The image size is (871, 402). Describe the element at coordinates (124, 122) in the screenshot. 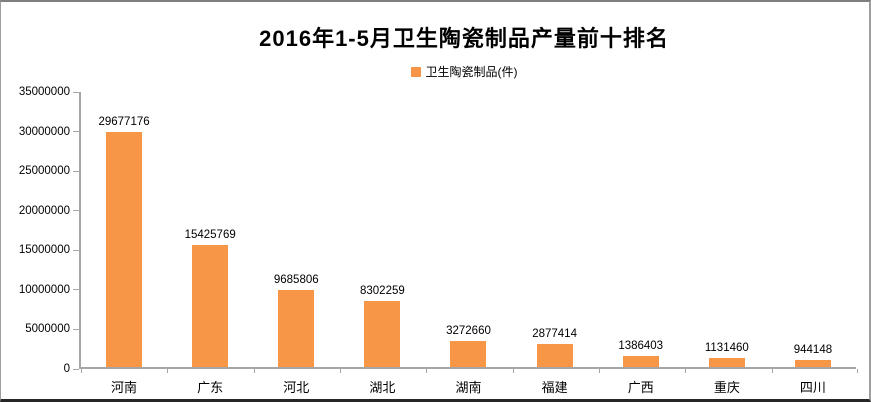

I see `bar-value-label: 29677176` at that location.